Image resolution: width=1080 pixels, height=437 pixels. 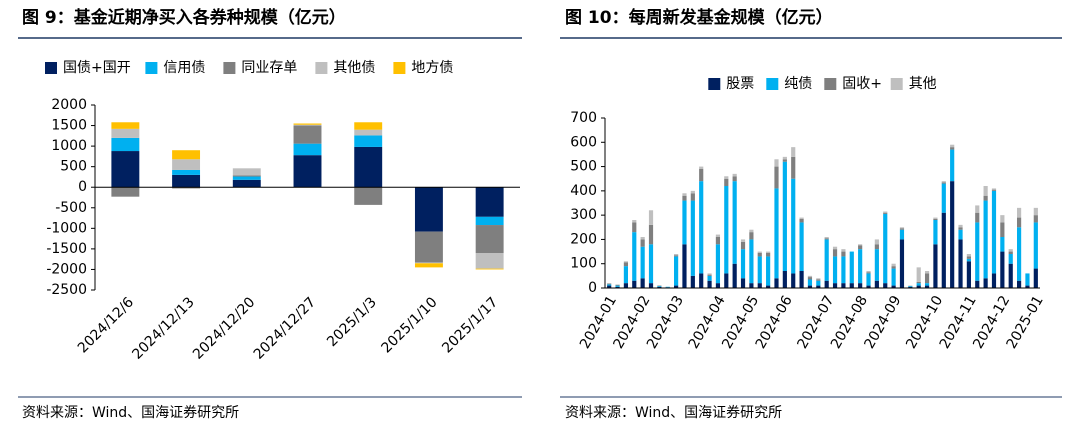 What do you see at coordinates (69, 126) in the screenshot?
I see `y-tick-label: 1500` at bounding box center [69, 126].